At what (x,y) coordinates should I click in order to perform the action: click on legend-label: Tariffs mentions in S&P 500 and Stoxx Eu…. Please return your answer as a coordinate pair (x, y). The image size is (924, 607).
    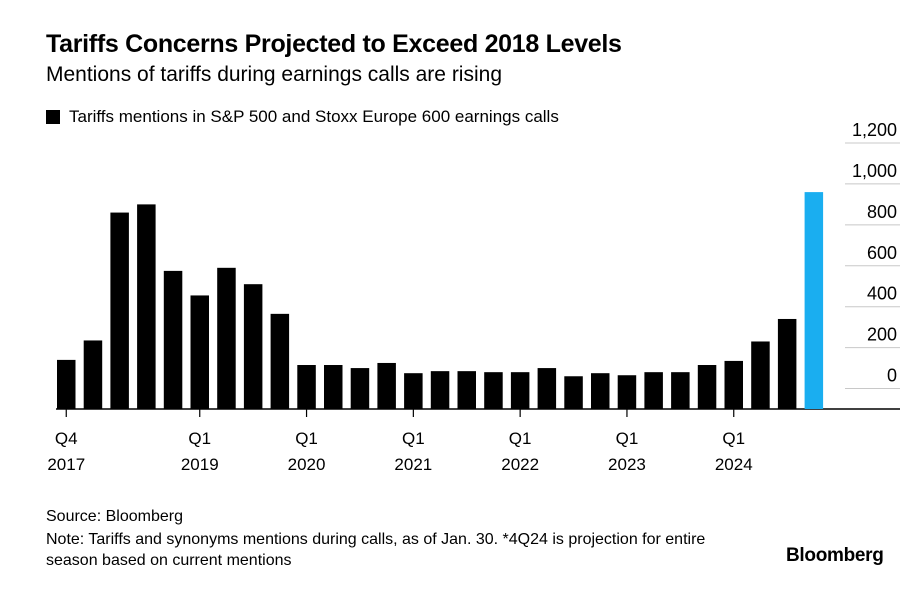
    Looking at the image, I should click on (314, 116).